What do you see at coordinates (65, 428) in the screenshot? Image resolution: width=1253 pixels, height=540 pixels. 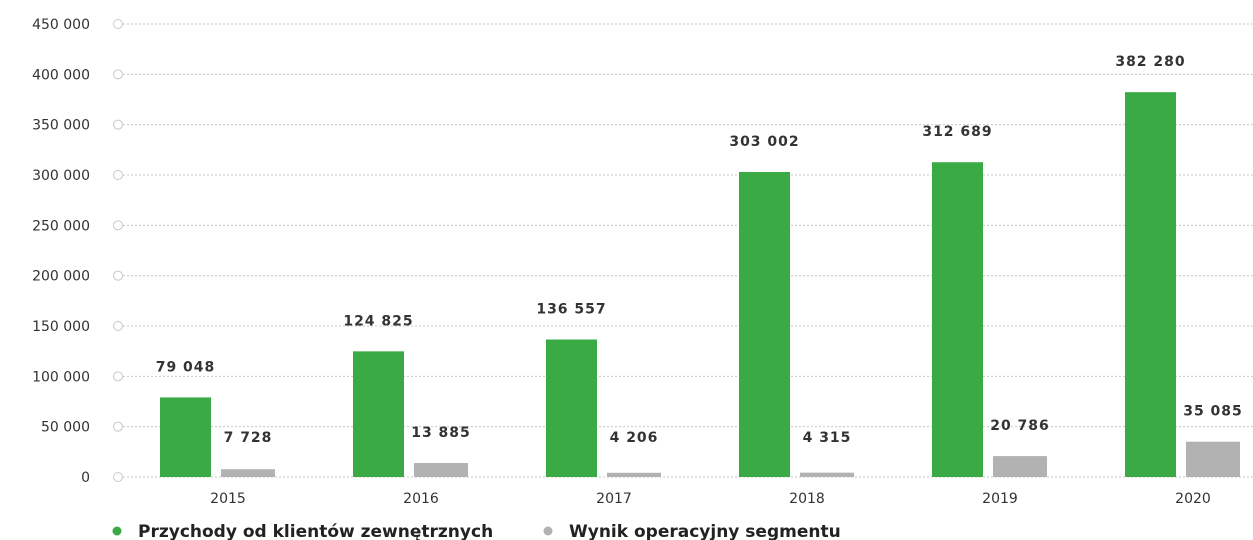 I see `y-tick-label: 50 000` at bounding box center [65, 428].